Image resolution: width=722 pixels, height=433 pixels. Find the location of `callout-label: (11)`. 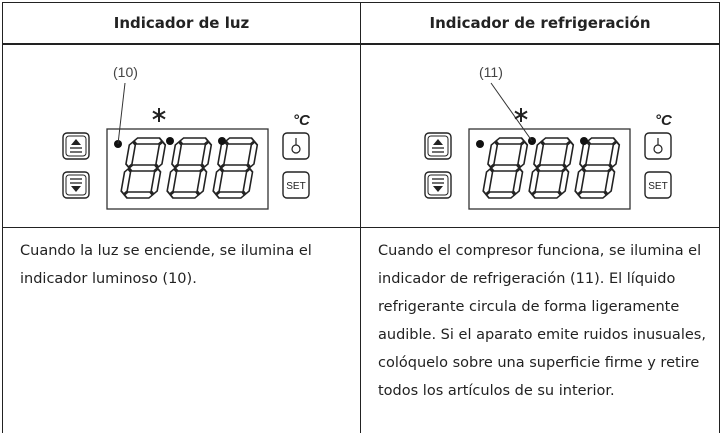

callout-label: (11) is located at coordinates (491, 72).